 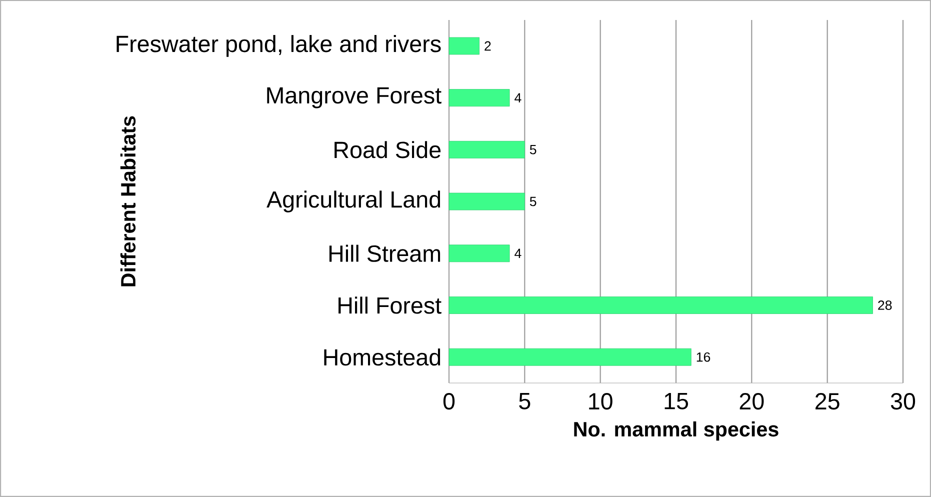 What do you see at coordinates (487, 46) in the screenshot?
I see `data-label: 2` at bounding box center [487, 46].